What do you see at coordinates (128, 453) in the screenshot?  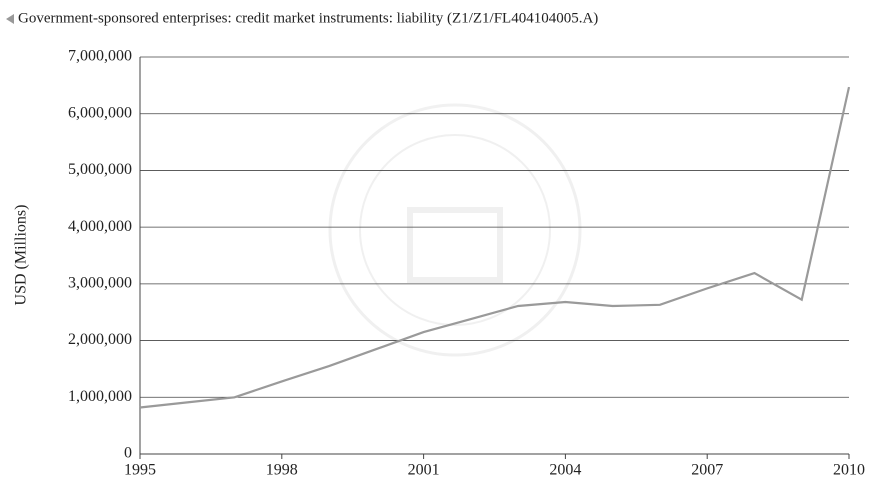 I see `y-tick-label: 0` at bounding box center [128, 453].